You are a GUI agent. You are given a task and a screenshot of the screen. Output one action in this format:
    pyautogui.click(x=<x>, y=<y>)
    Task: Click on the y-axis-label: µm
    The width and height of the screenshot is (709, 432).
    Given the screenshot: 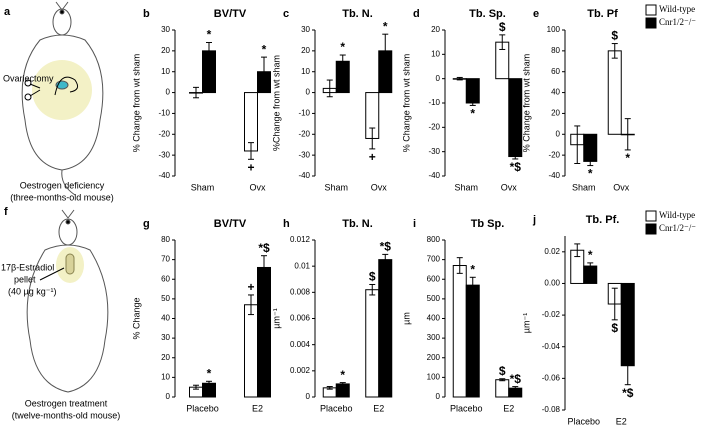 What is the action you would take?
    pyautogui.click(x=406, y=318)
    